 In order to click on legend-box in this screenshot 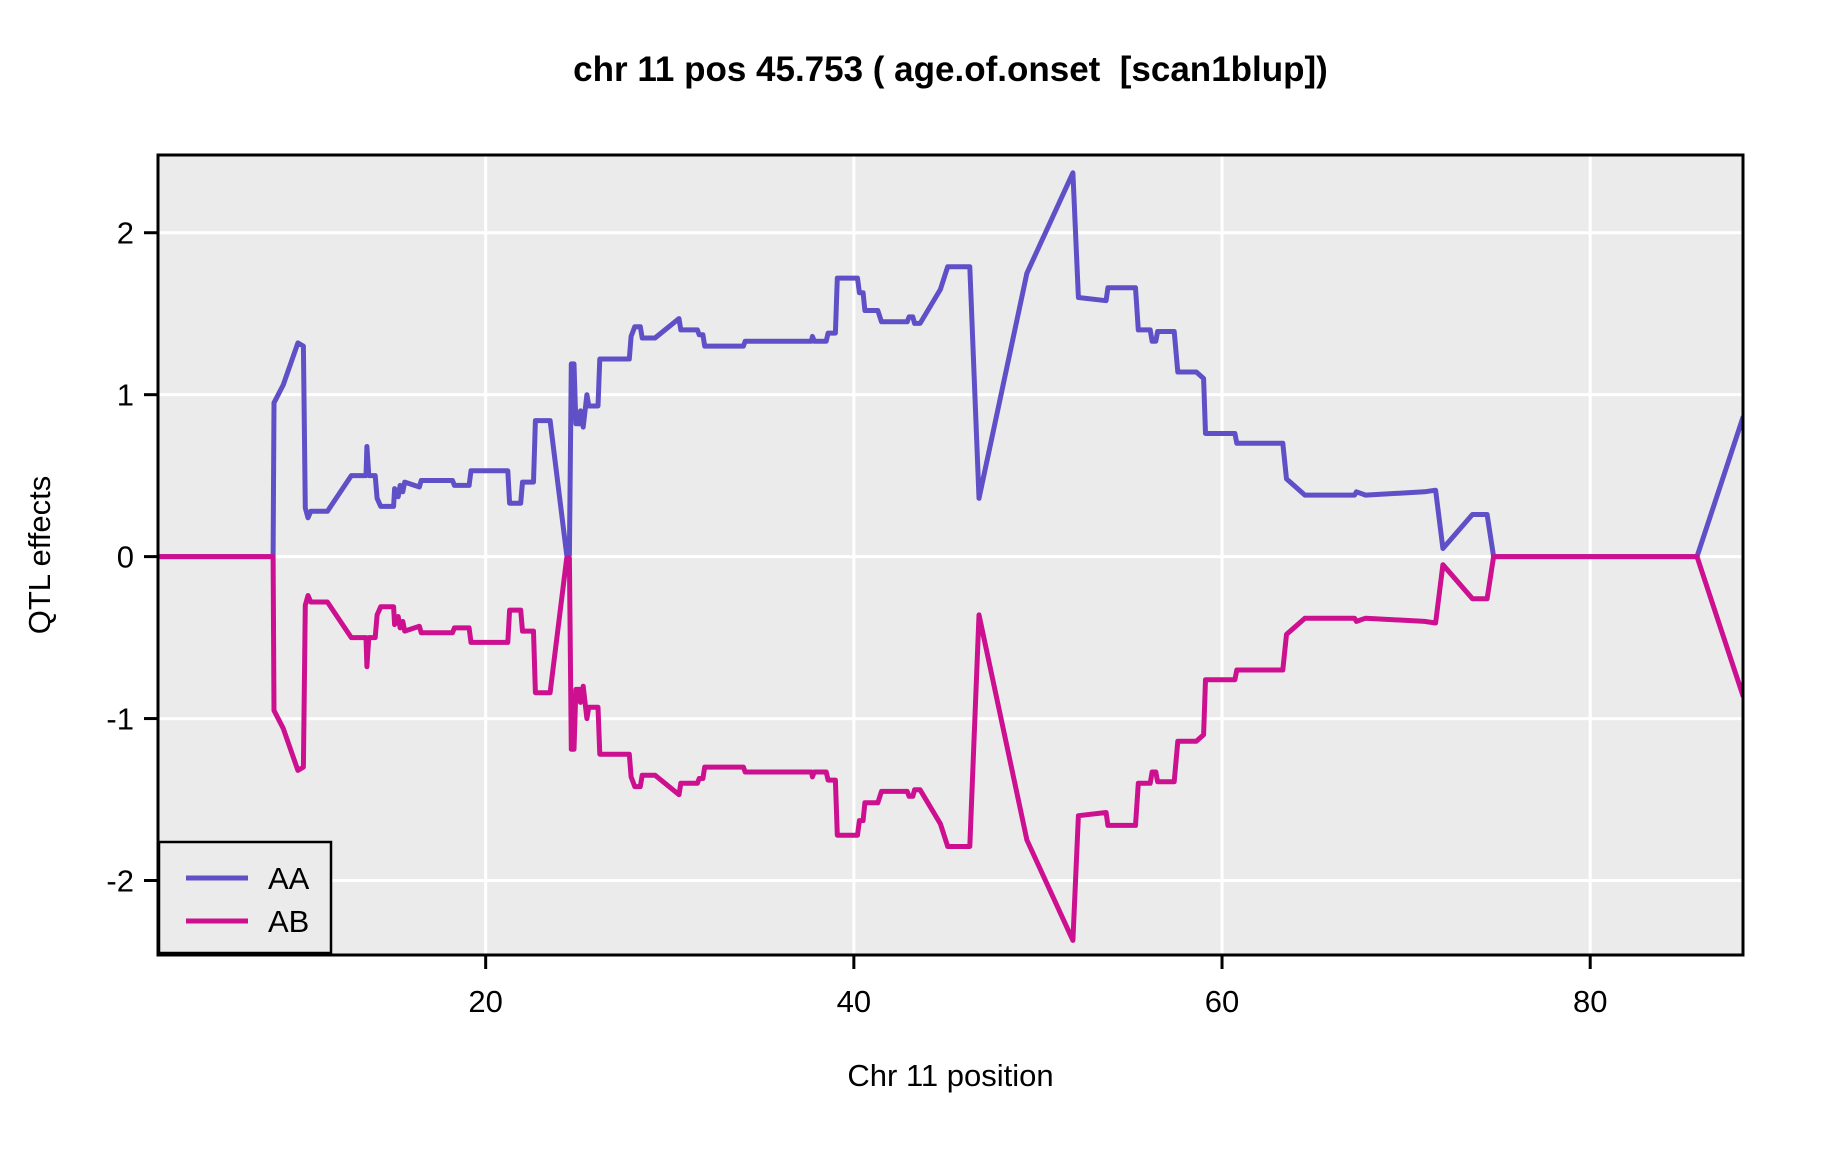, I will do `click(245, 897)`.